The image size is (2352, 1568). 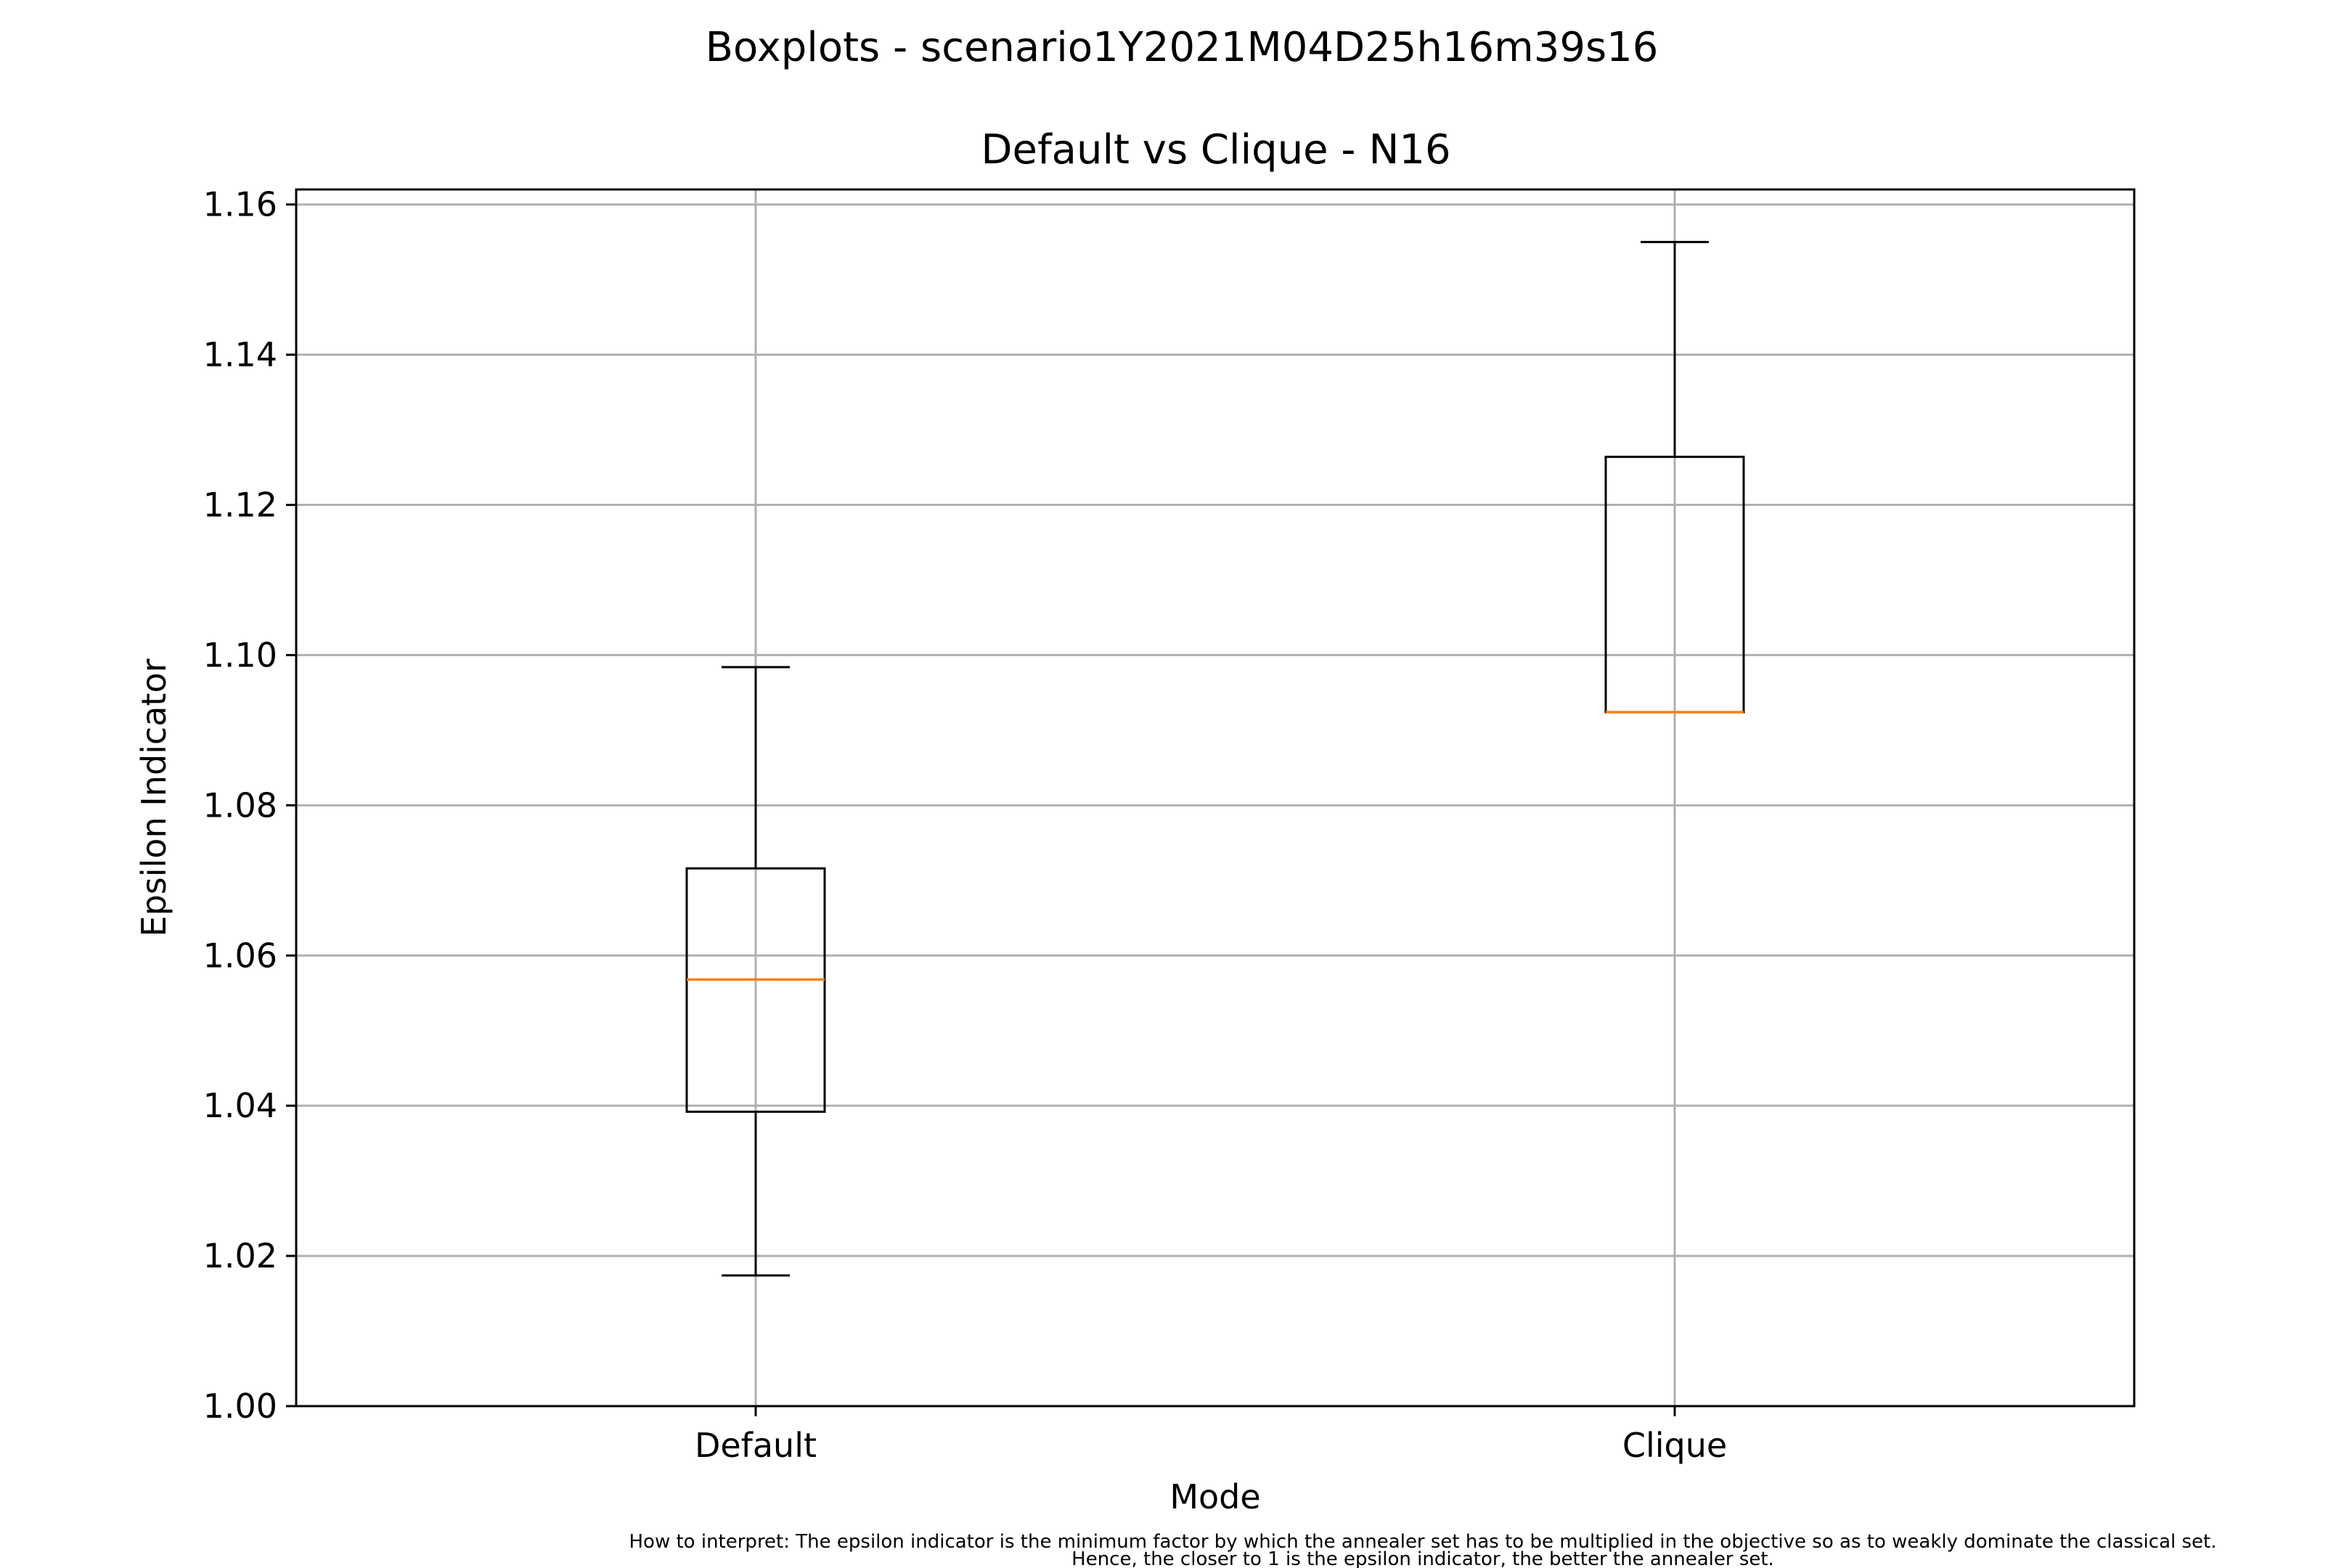 I want to click on y-tick-label: 1.14, so click(x=240, y=355).